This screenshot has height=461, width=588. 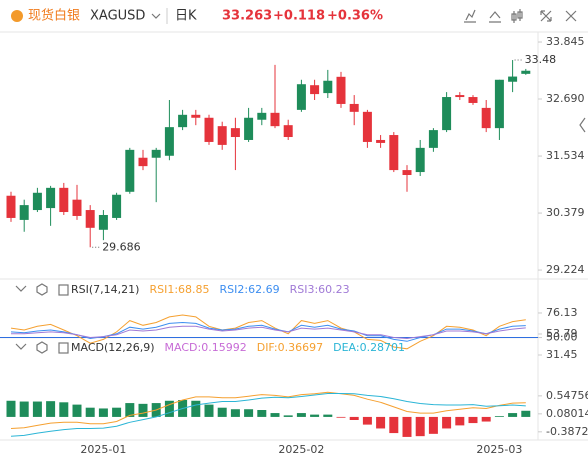 I want to click on close-button, so click(x=571, y=16).